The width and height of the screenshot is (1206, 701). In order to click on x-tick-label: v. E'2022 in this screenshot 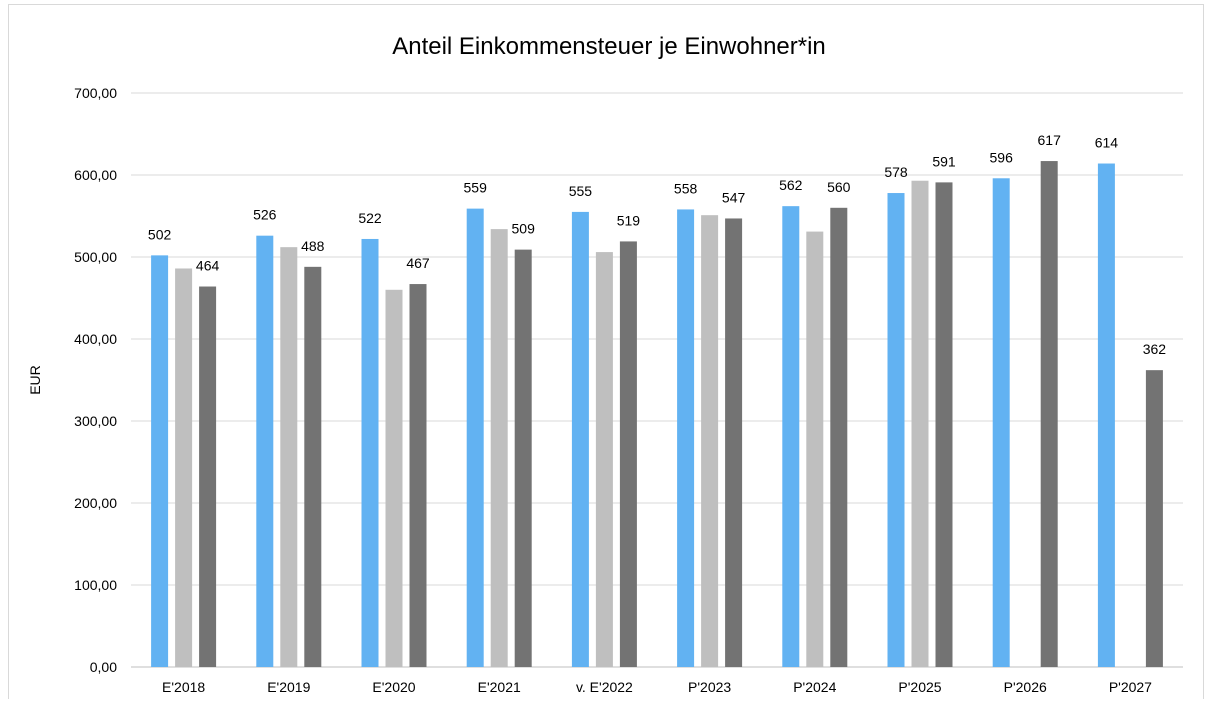, I will do `click(604, 687)`.